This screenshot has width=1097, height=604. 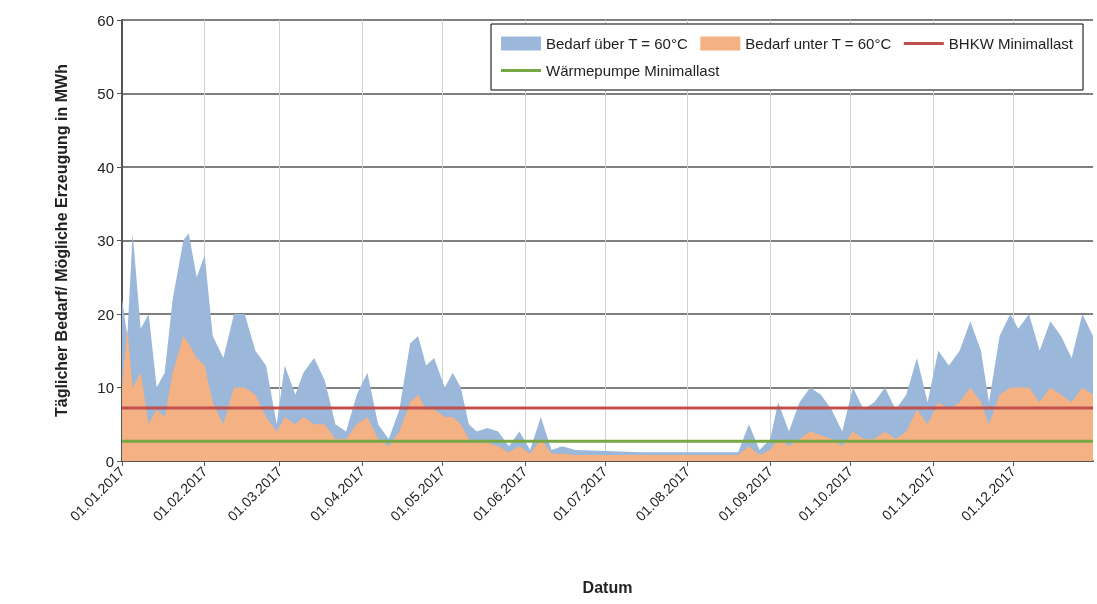 What do you see at coordinates (105, 20) in the screenshot?
I see `y-tick-label: 60` at bounding box center [105, 20].